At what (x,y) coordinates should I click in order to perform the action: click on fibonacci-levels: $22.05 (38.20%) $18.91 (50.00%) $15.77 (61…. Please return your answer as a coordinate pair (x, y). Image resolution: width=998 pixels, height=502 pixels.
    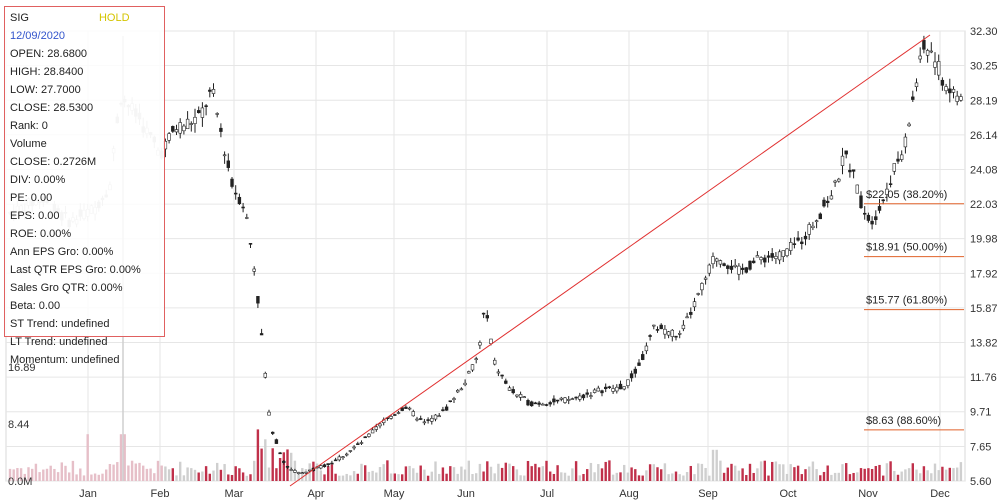
    Looking at the image, I should click on (914, 310).